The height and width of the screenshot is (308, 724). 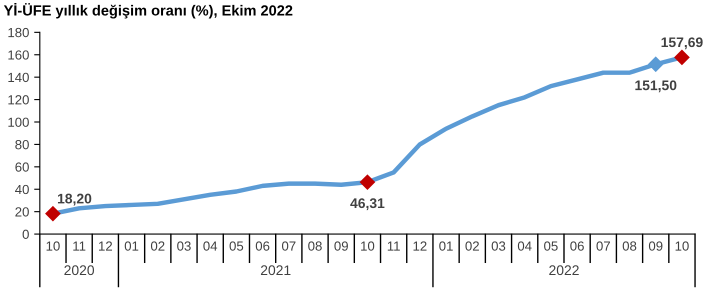 I want to click on y-tick-label: 80, so click(x=22, y=145).